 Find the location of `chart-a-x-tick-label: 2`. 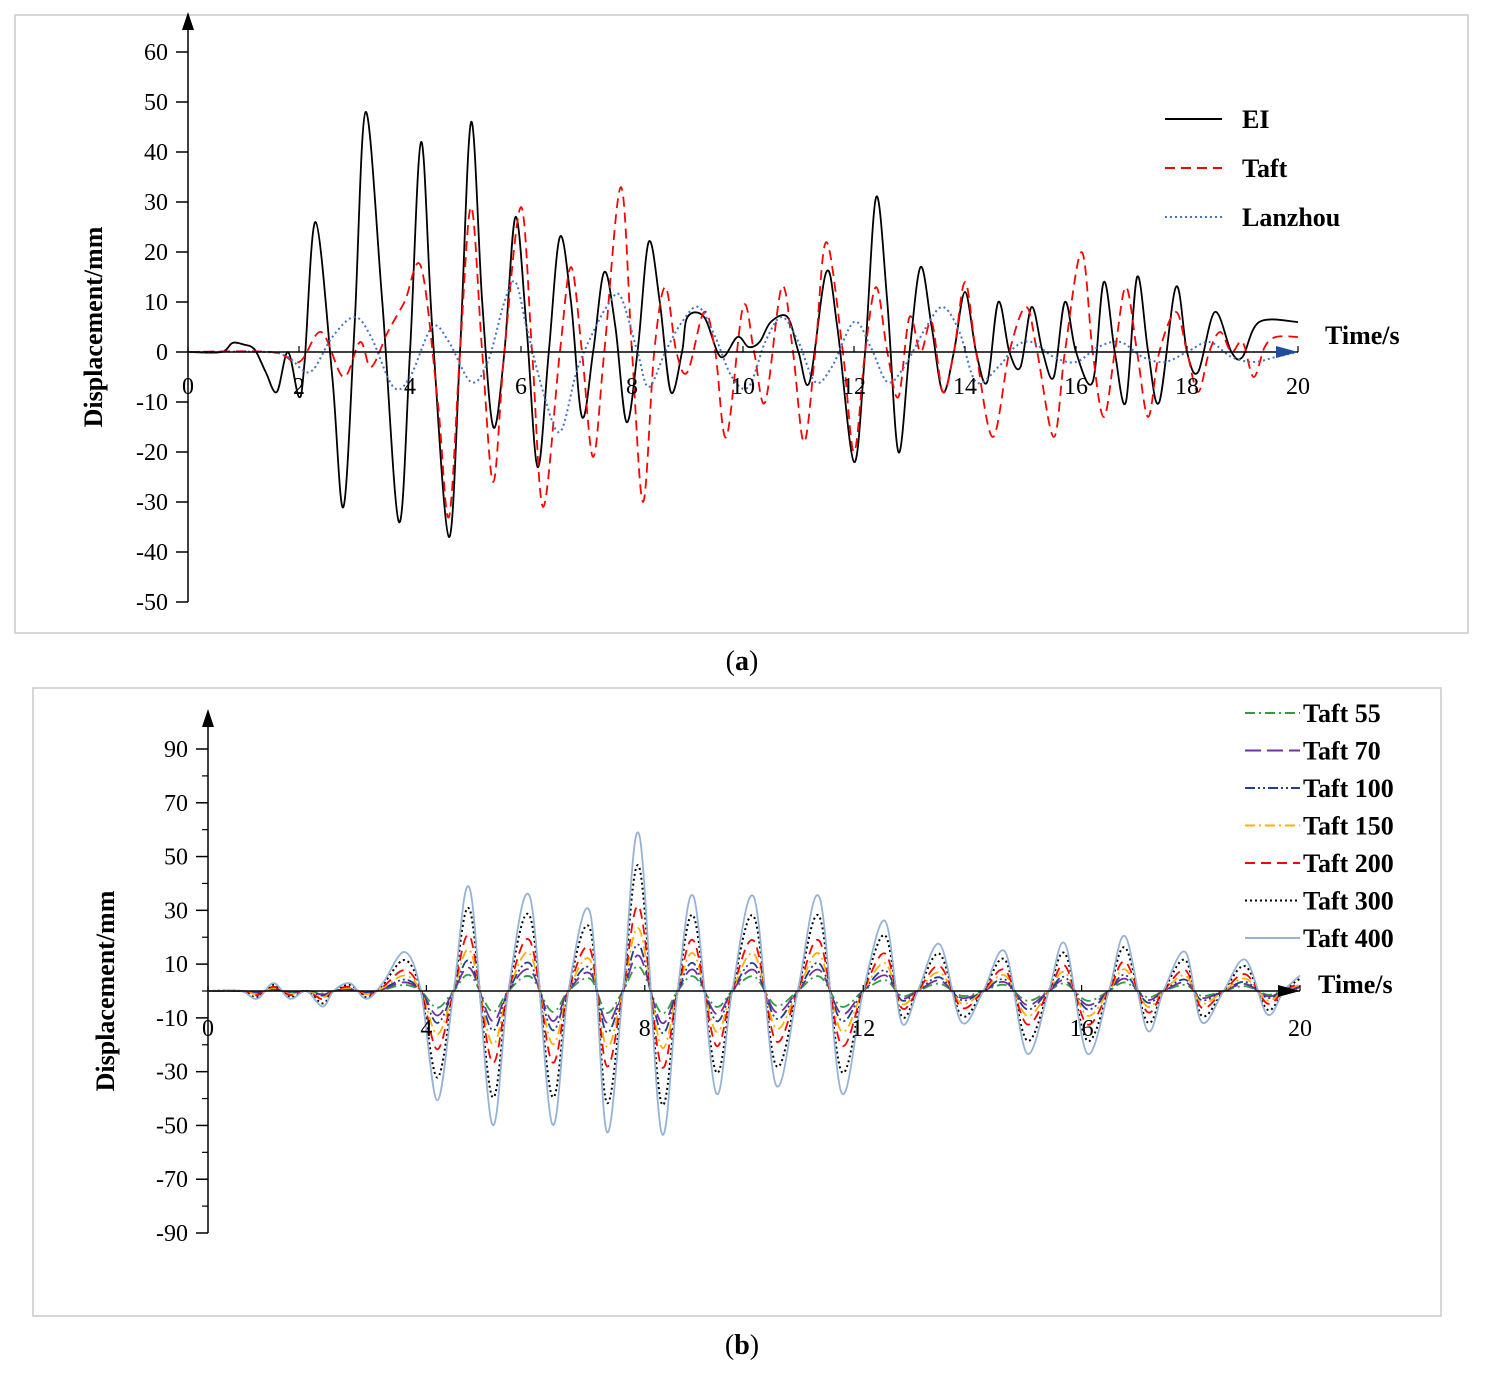

chart-a-x-tick-label: 2 is located at coordinates (299, 387).